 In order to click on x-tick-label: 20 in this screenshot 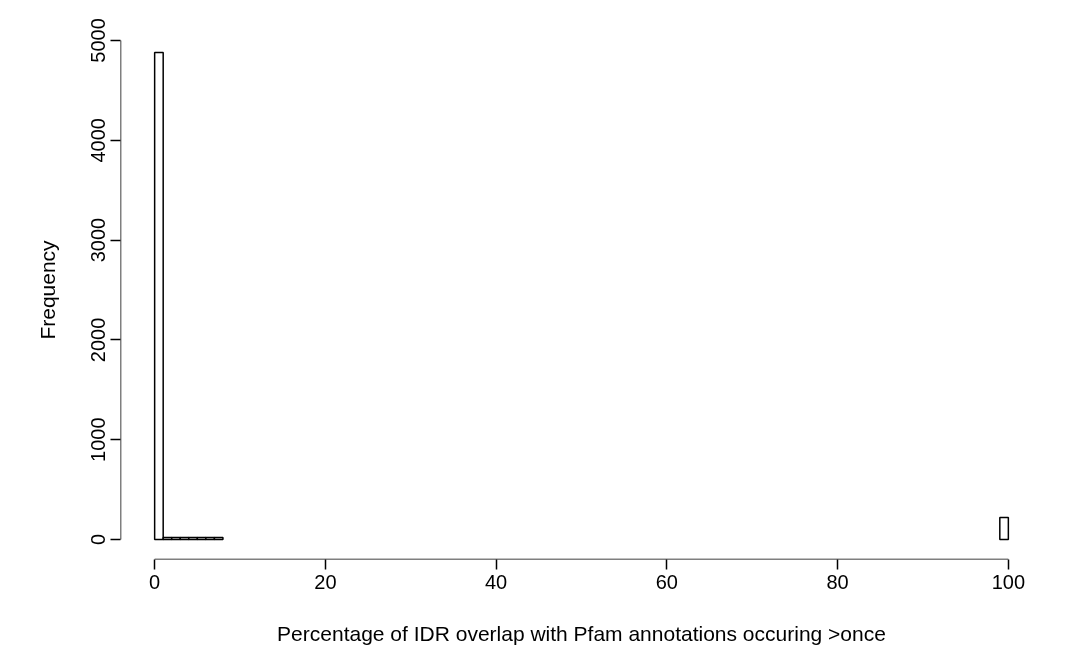, I will do `click(325, 581)`.